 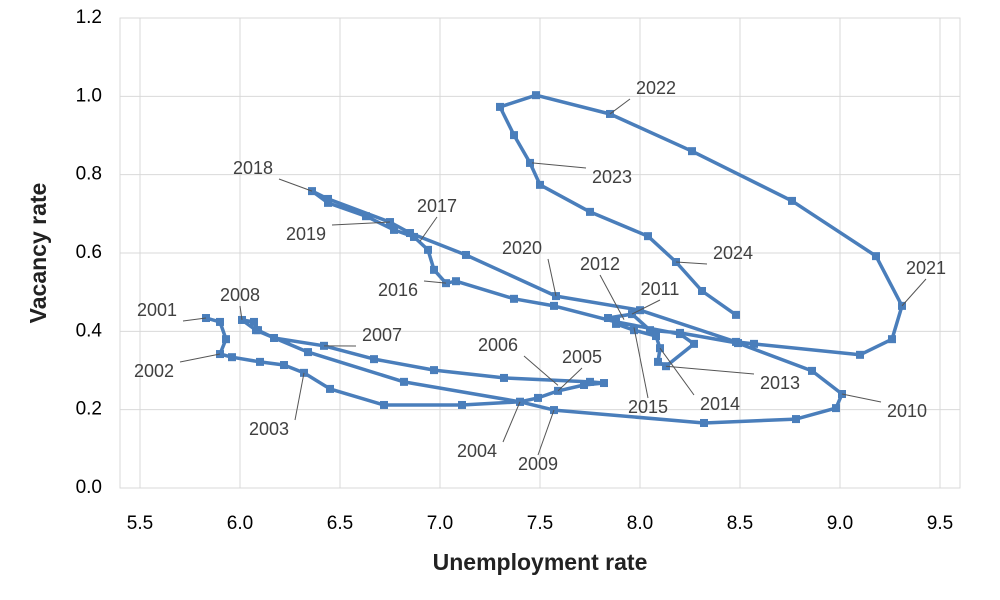 I want to click on annotation-label: 2022, so click(x=656, y=88).